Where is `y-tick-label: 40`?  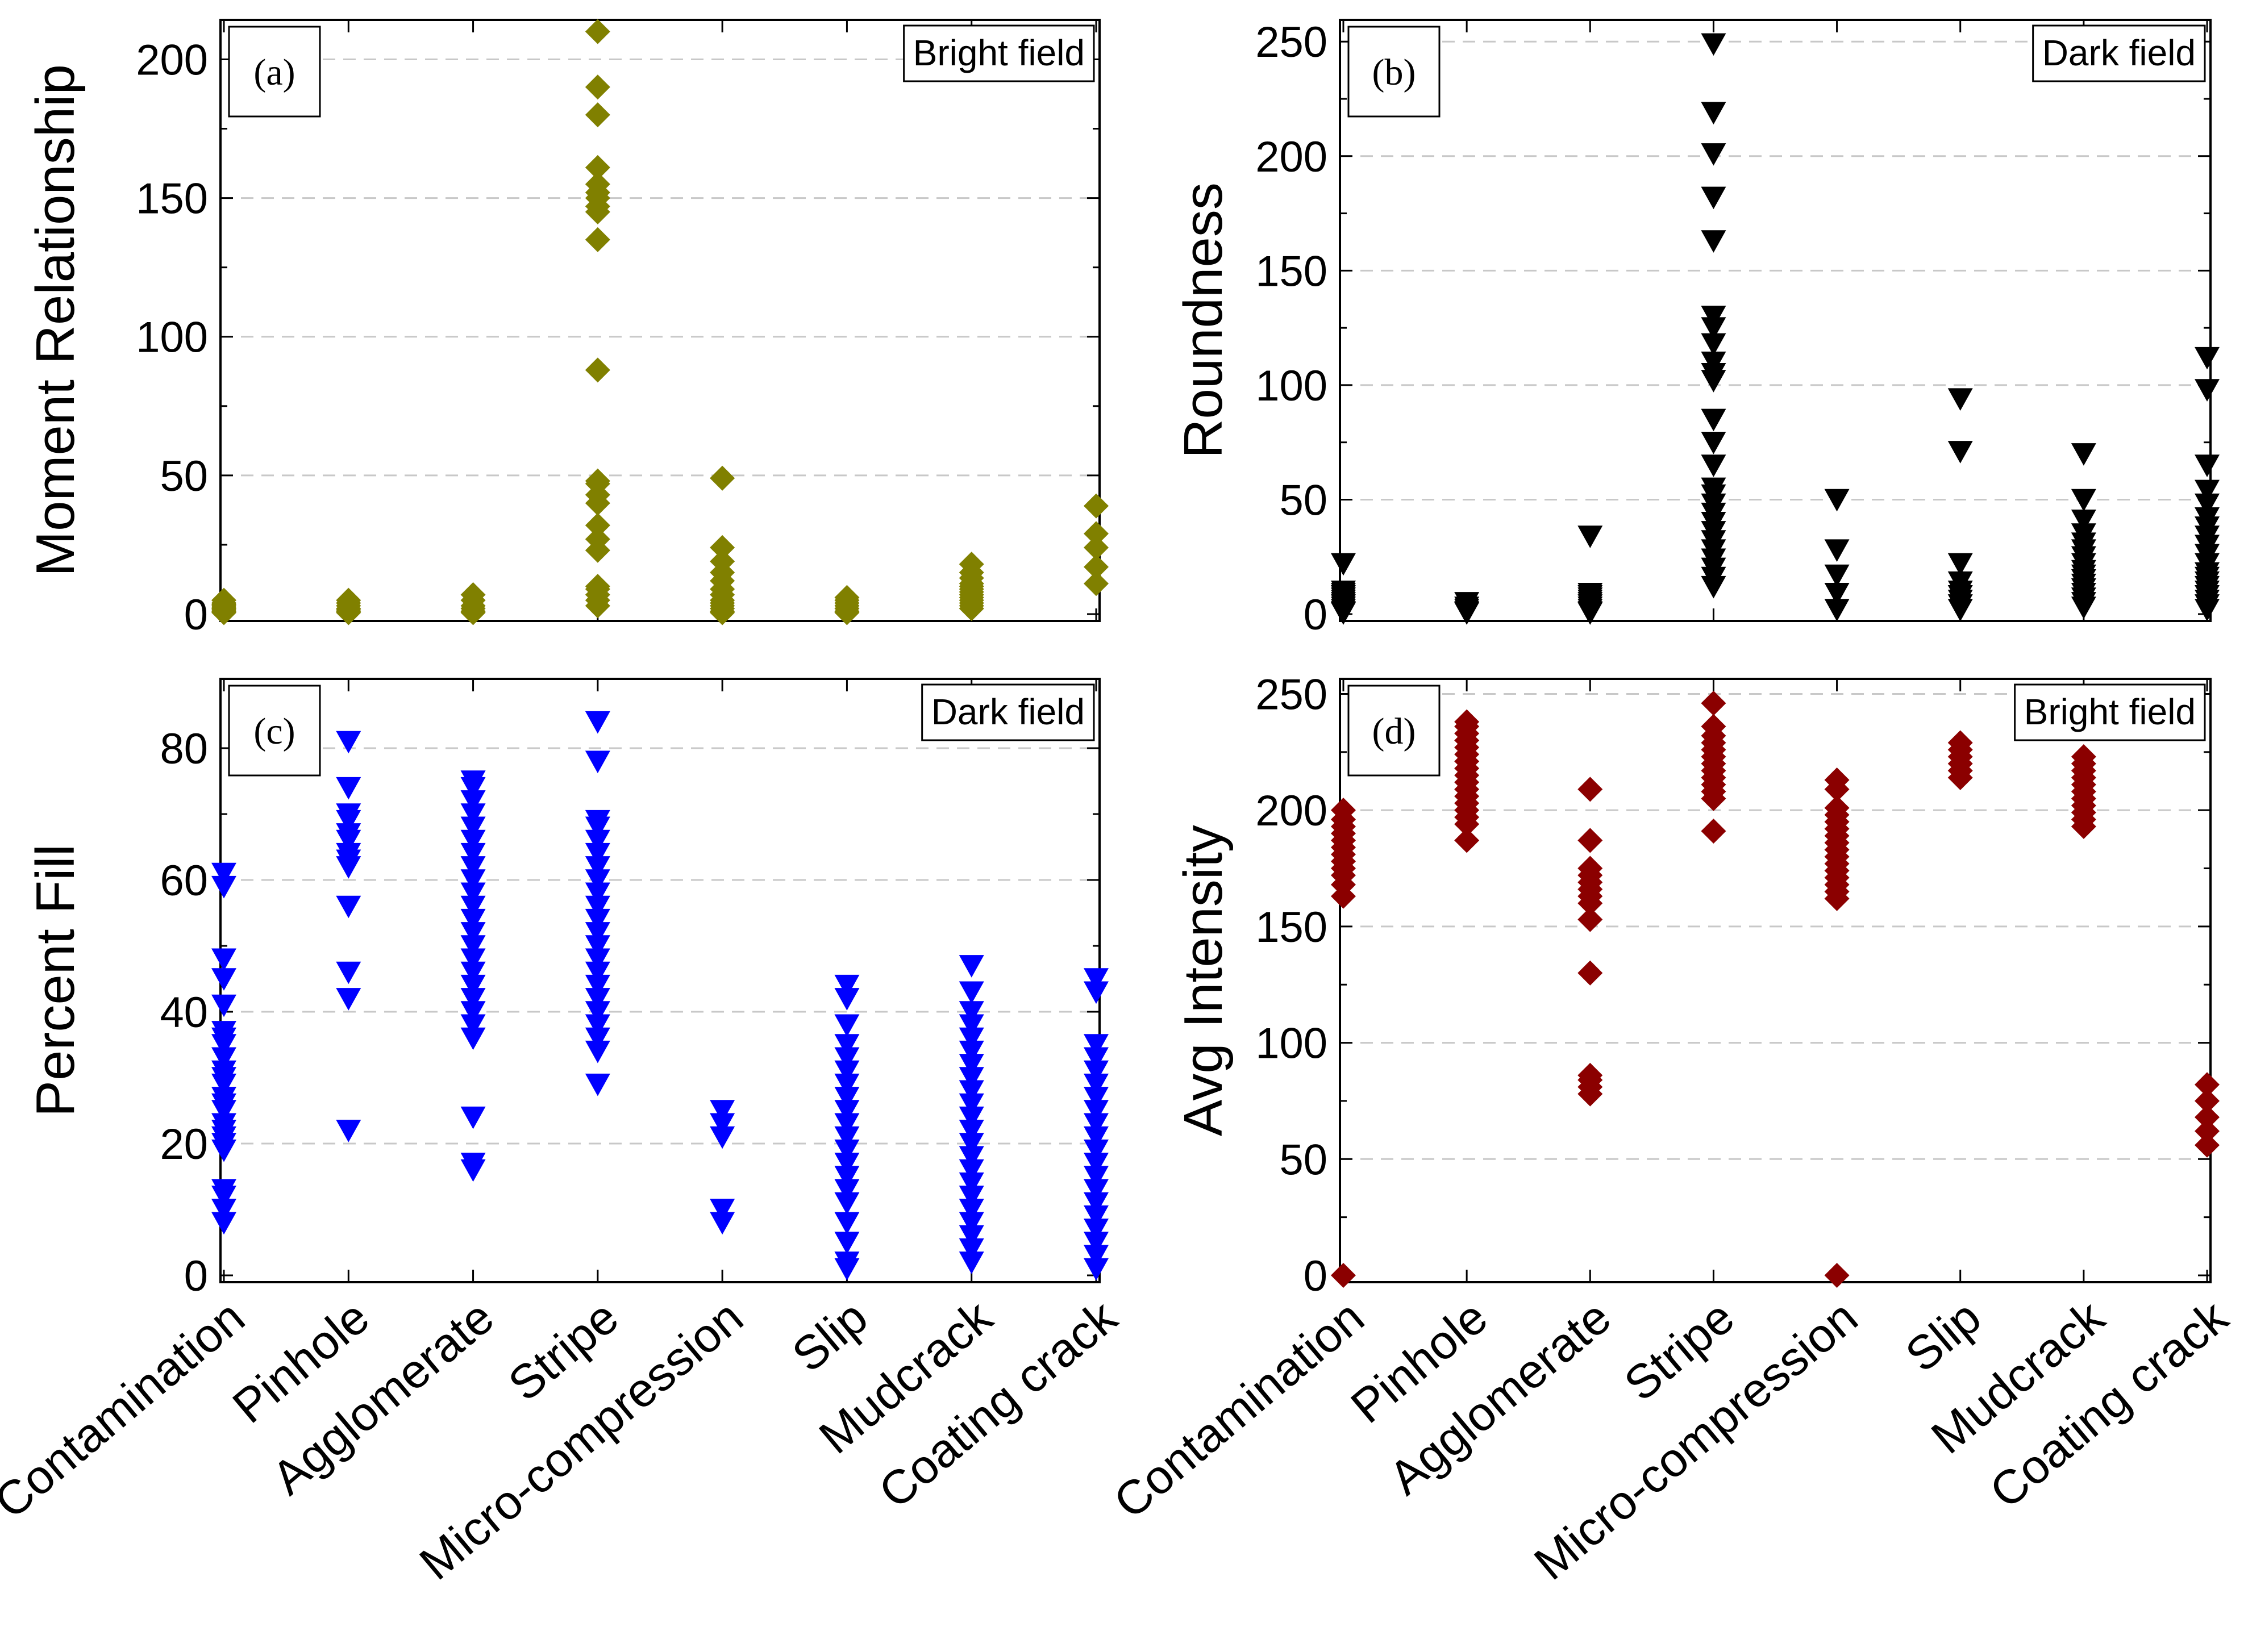 y-tick-label: 40 is located at coordinates (184, 1012).